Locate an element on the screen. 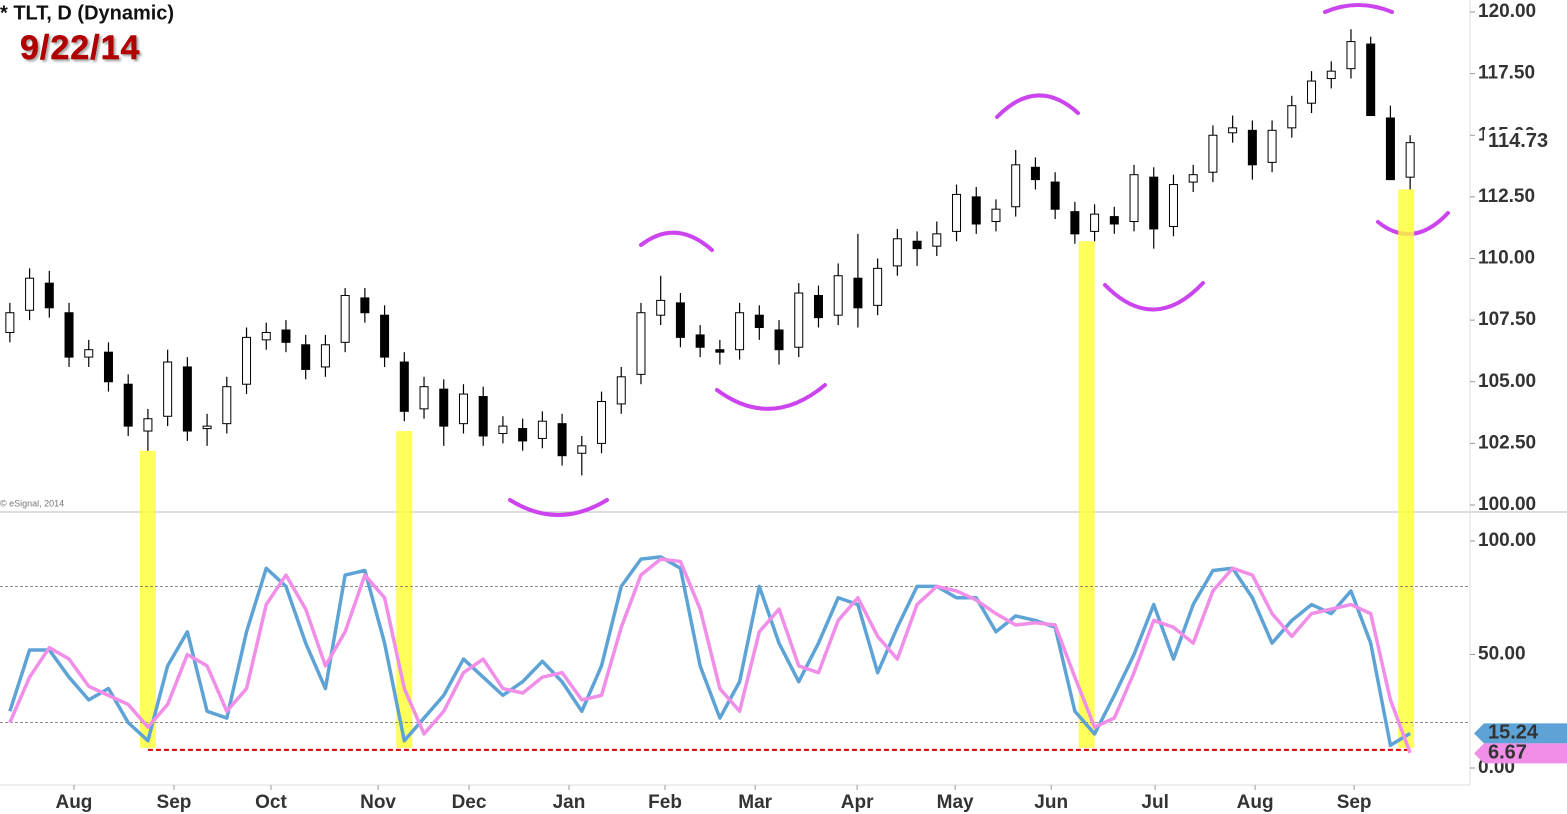 The height and width of the screenshot is (814, 1567). x-tick-label: Feb is located at coordinates (665, 802).